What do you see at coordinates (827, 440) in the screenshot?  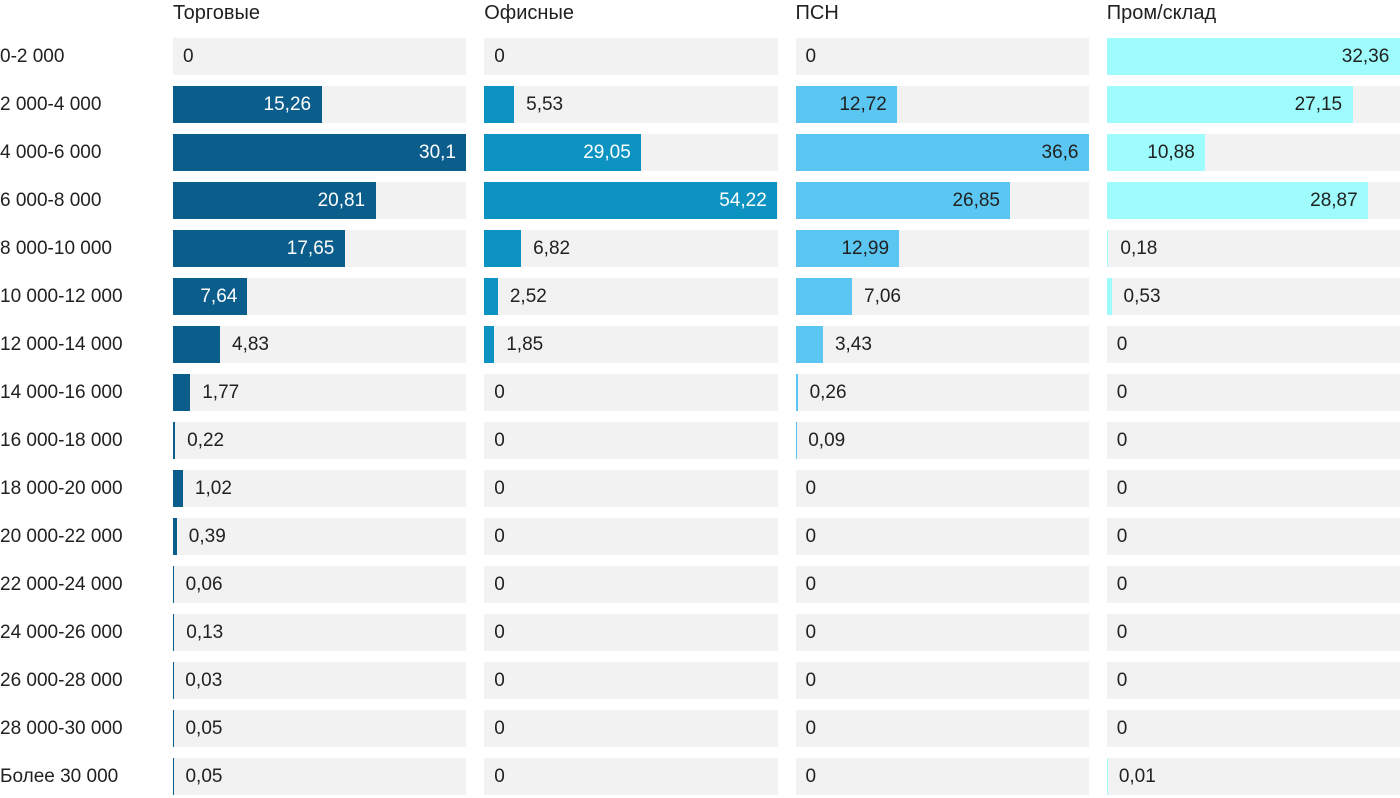 I see `bar-value-label: 0,09` at bounding box center [827, 440].